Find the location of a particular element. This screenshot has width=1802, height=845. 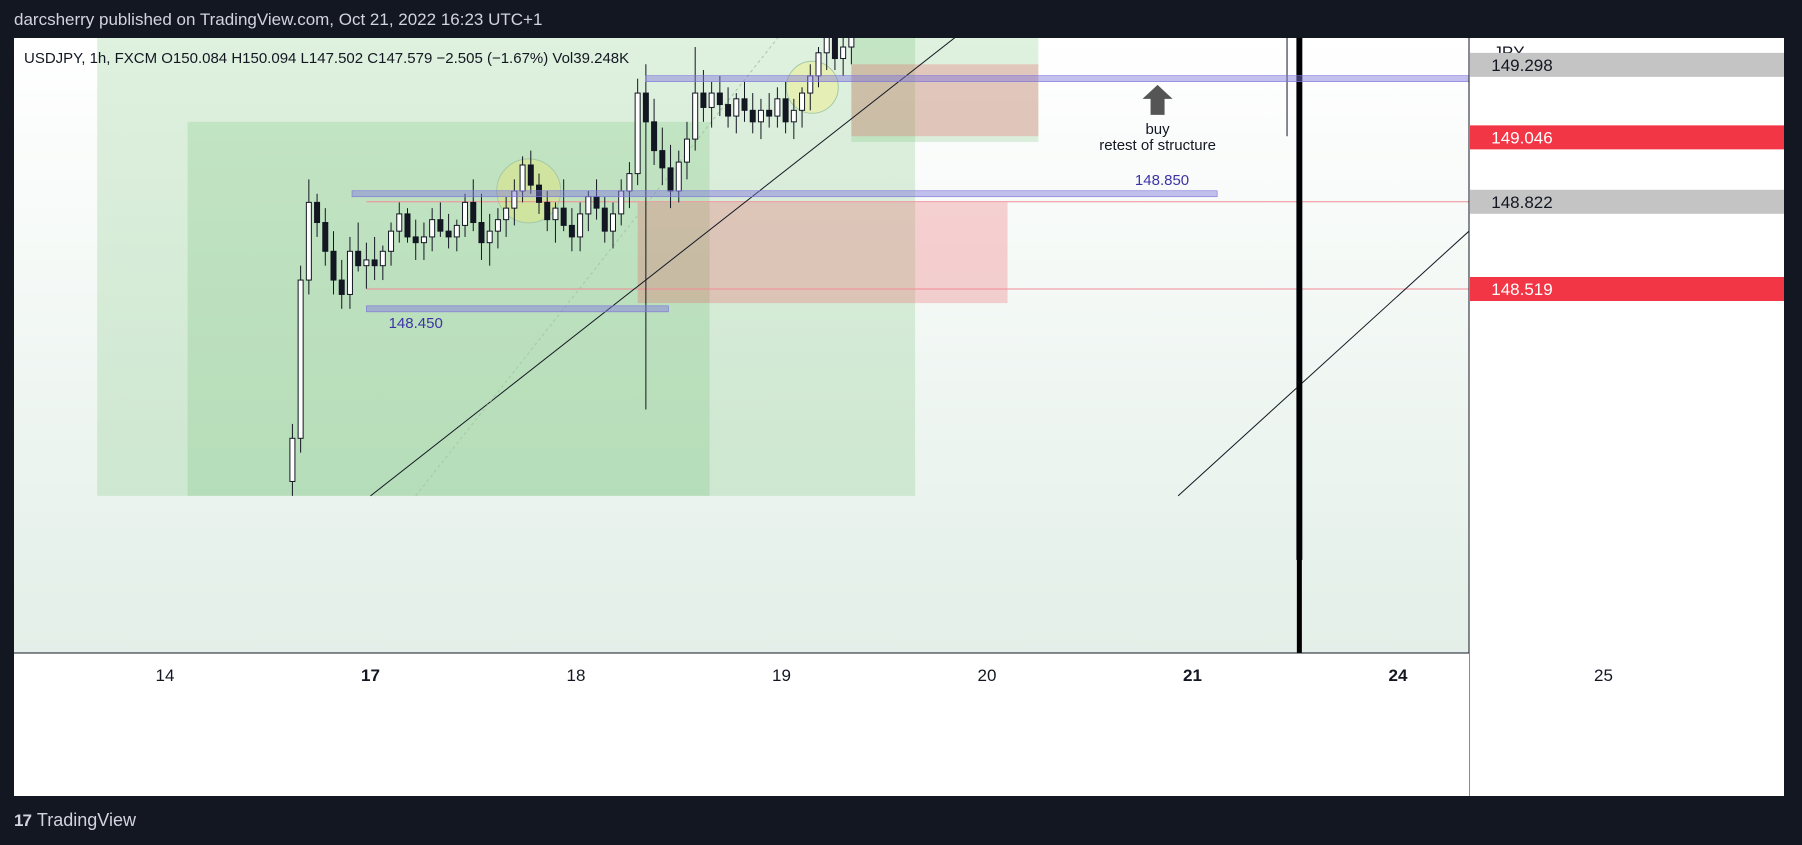

annotation-title: buy is located at coordinates (1157, 129).